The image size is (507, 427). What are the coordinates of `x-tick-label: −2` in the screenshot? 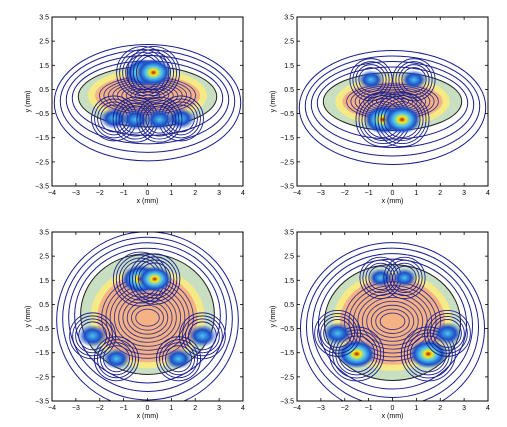 It's located at (100, 408).